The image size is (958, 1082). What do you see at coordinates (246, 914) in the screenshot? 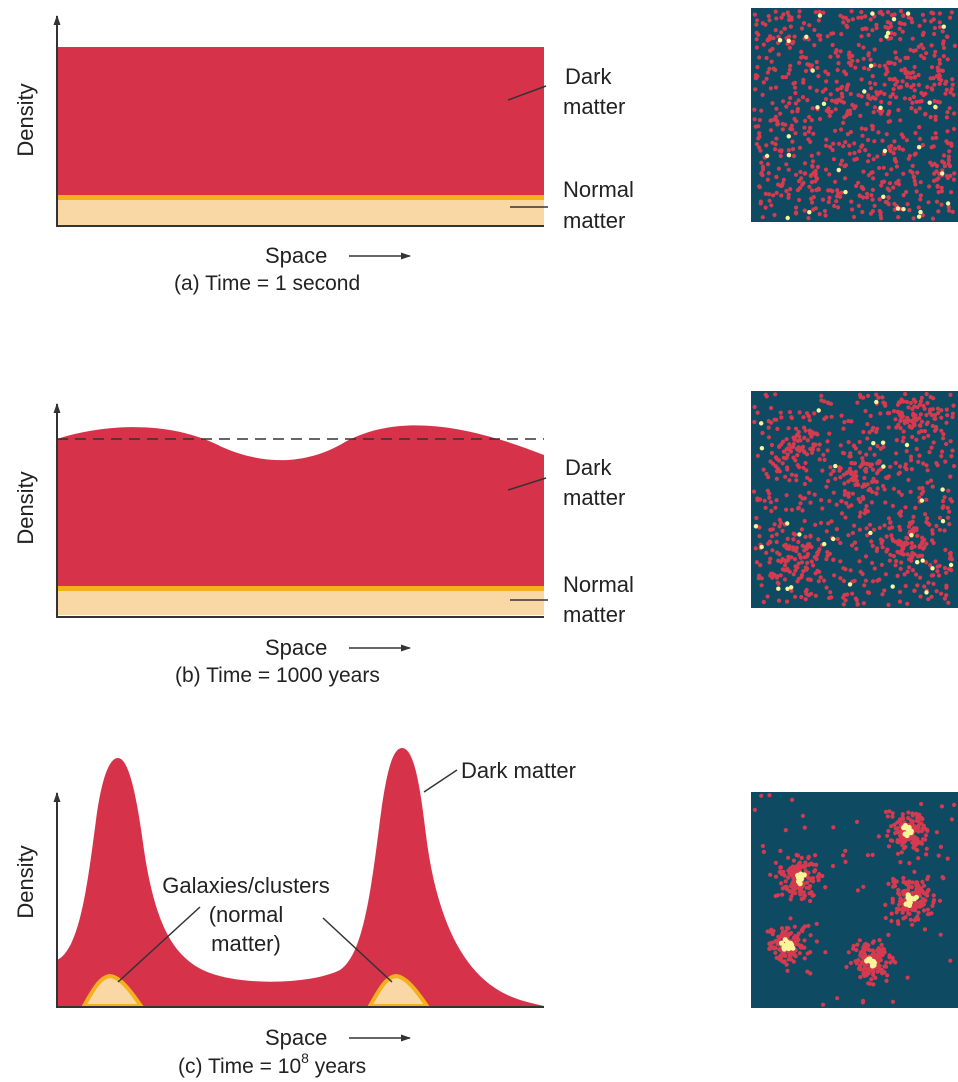
I see `galaxies-label-line2: (normal` at bounding box center [246, 914].